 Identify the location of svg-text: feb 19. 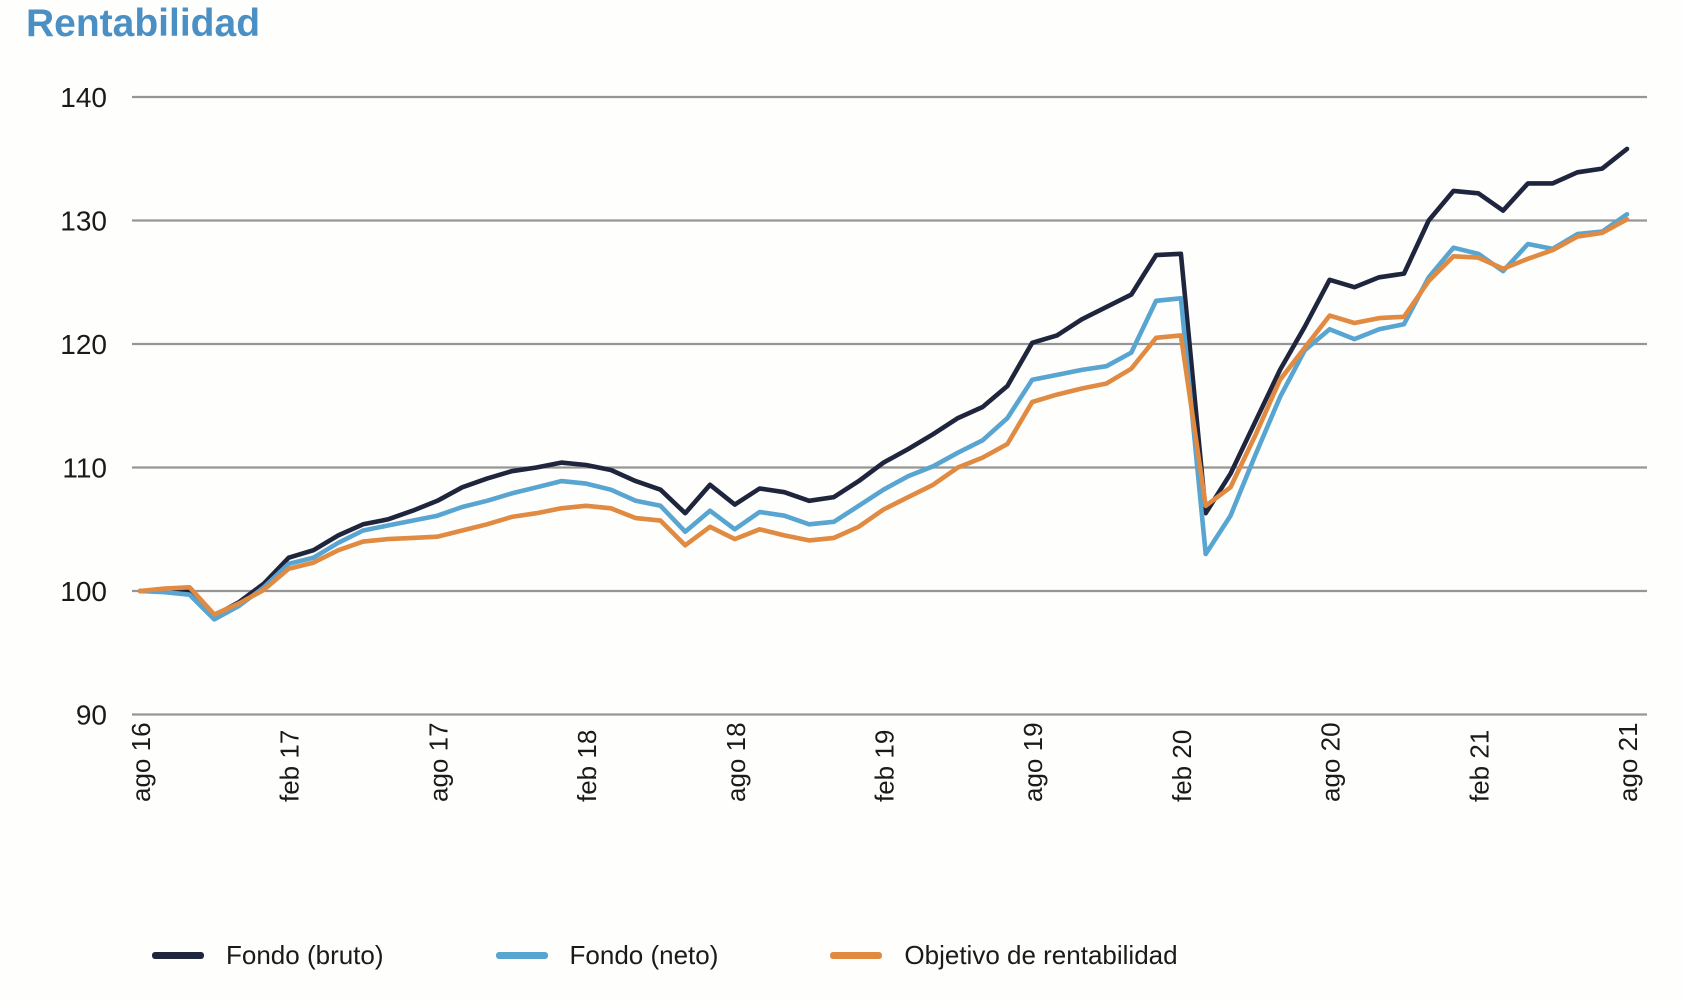
(885, 766).